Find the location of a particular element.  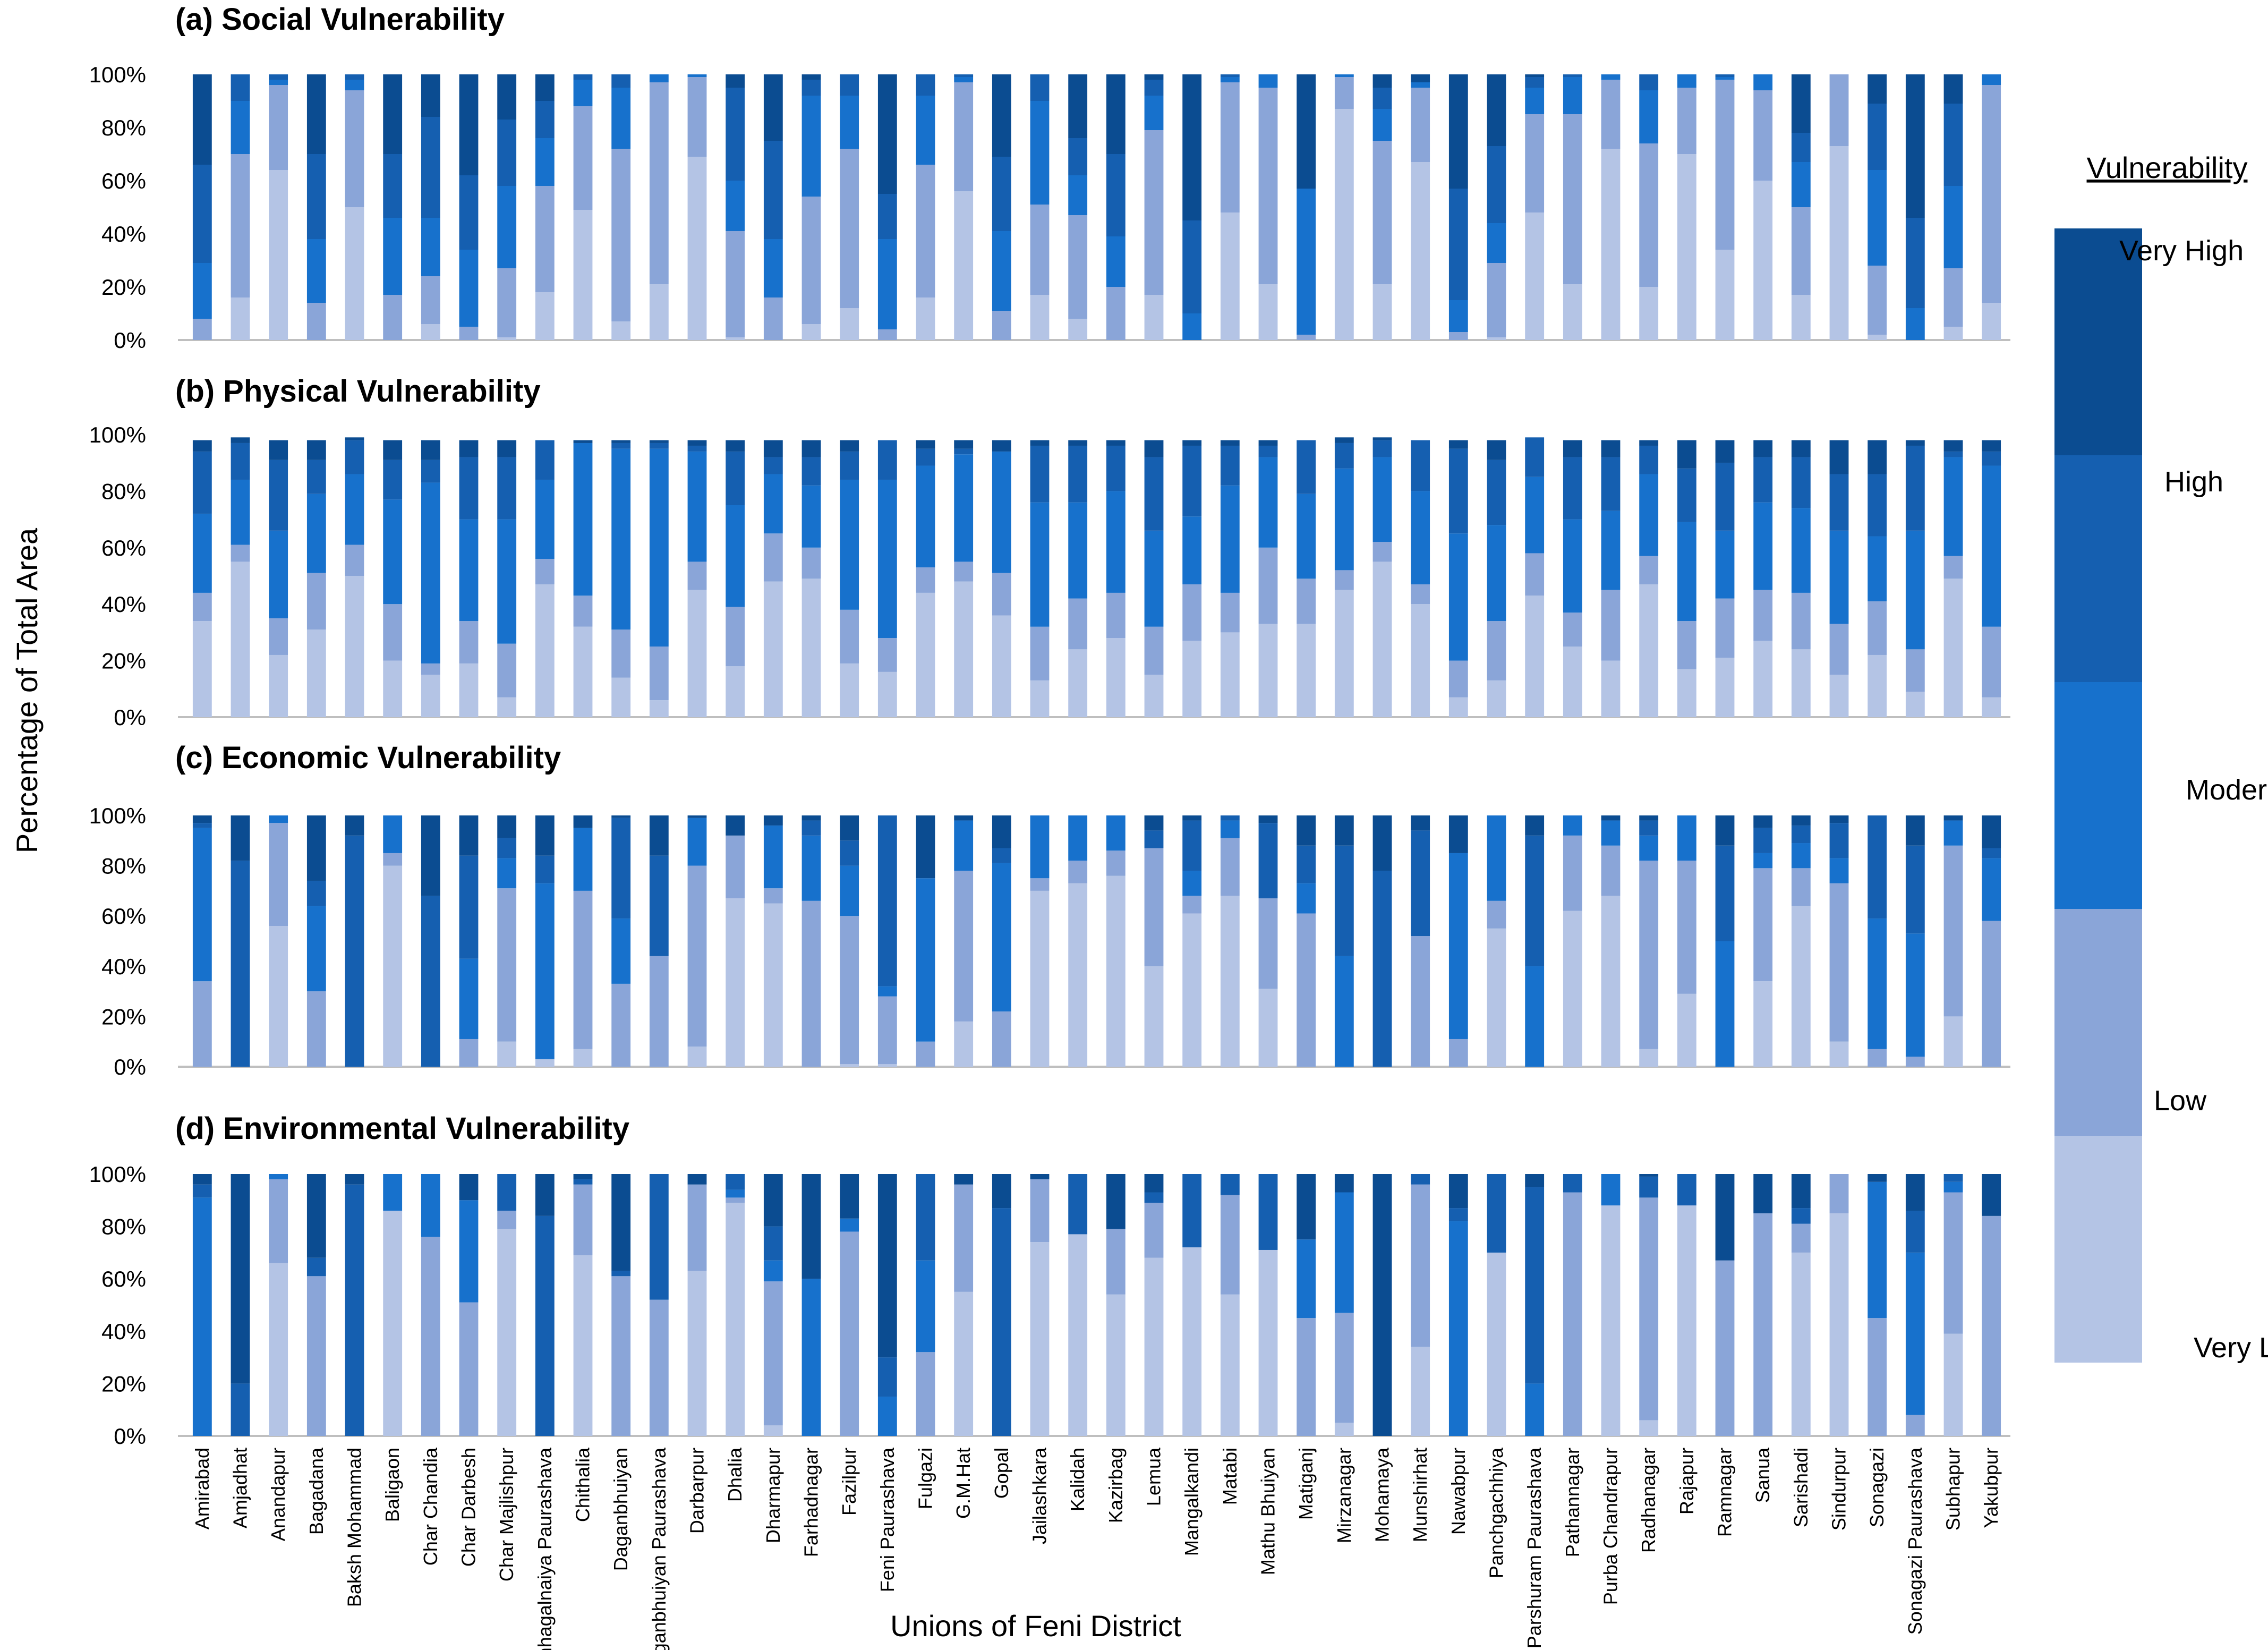

bar-fulgazi is located at coordinates (925, 941).